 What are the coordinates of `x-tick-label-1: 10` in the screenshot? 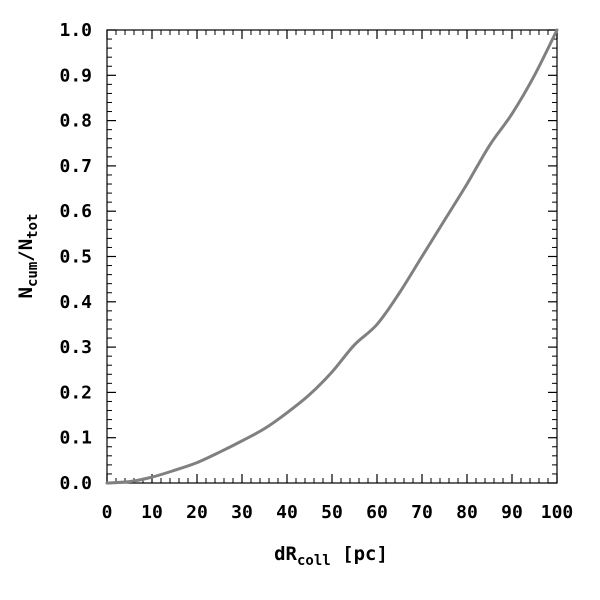 It's located at (152, 512).